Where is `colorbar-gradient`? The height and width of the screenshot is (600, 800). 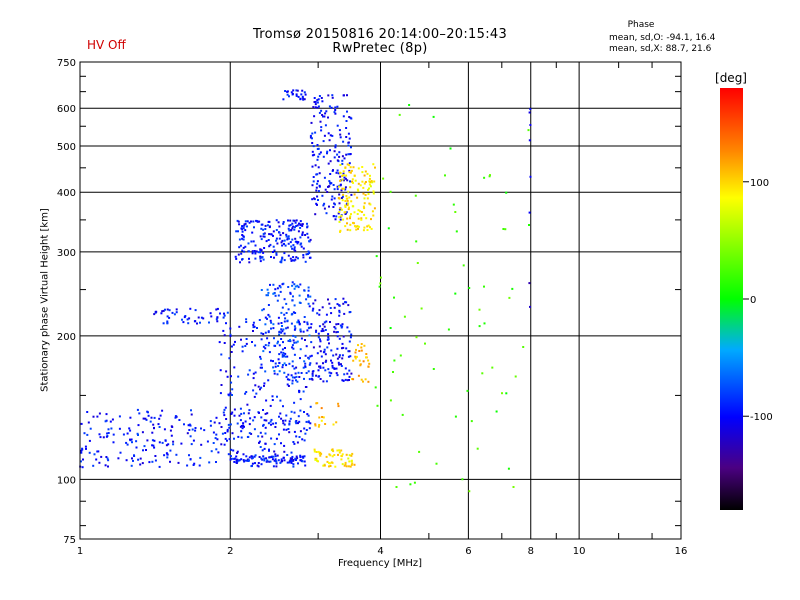
colorbar-gradient is located at coordinates (731, 299).